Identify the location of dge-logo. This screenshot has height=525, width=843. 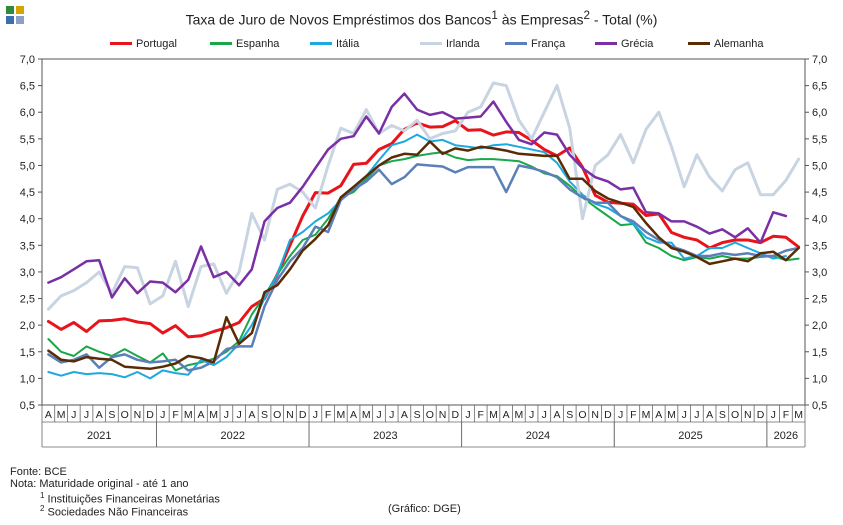
(15, 15).